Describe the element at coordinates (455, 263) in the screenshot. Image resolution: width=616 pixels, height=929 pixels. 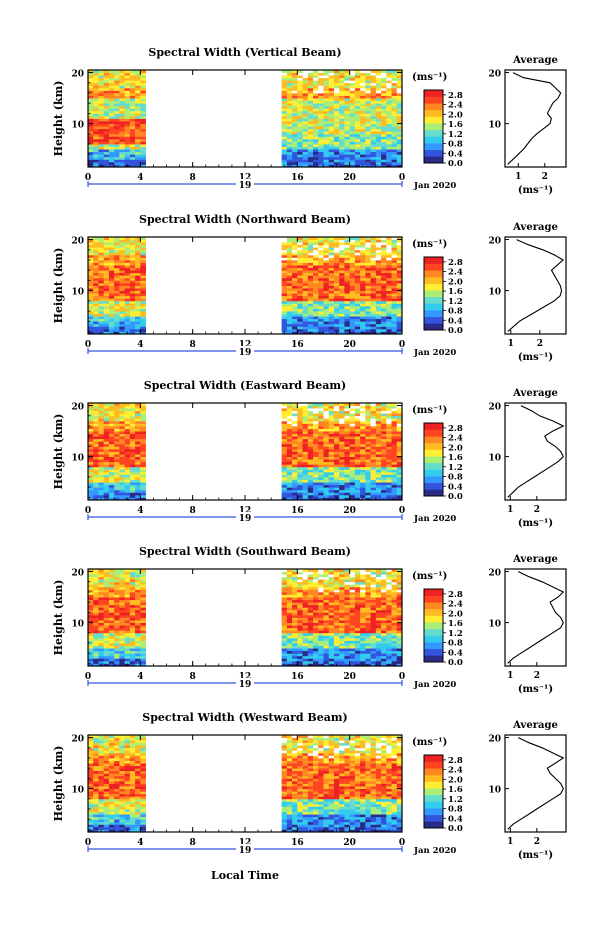
I see `colorbar-tick-label: 2.8` at that location.